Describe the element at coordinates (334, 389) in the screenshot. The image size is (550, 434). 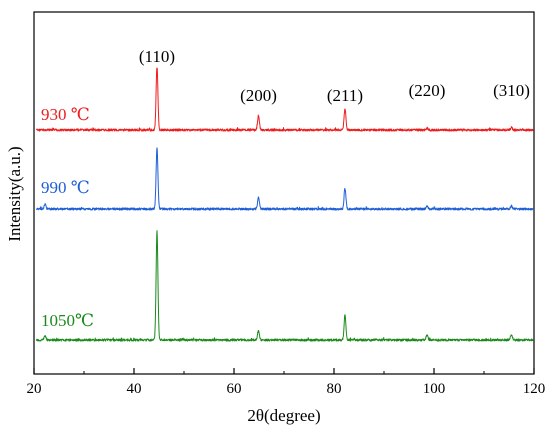
I see `x-tick-label: 80` at that location.